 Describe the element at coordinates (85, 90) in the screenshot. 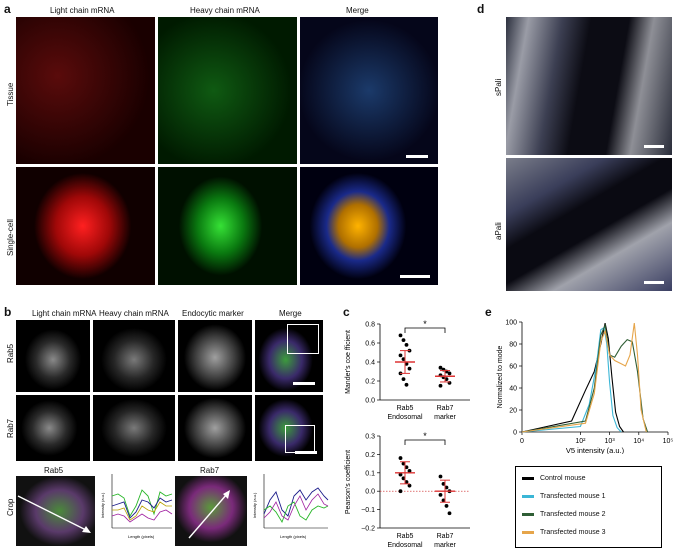

I see `a-tissue-light-image` at that location.